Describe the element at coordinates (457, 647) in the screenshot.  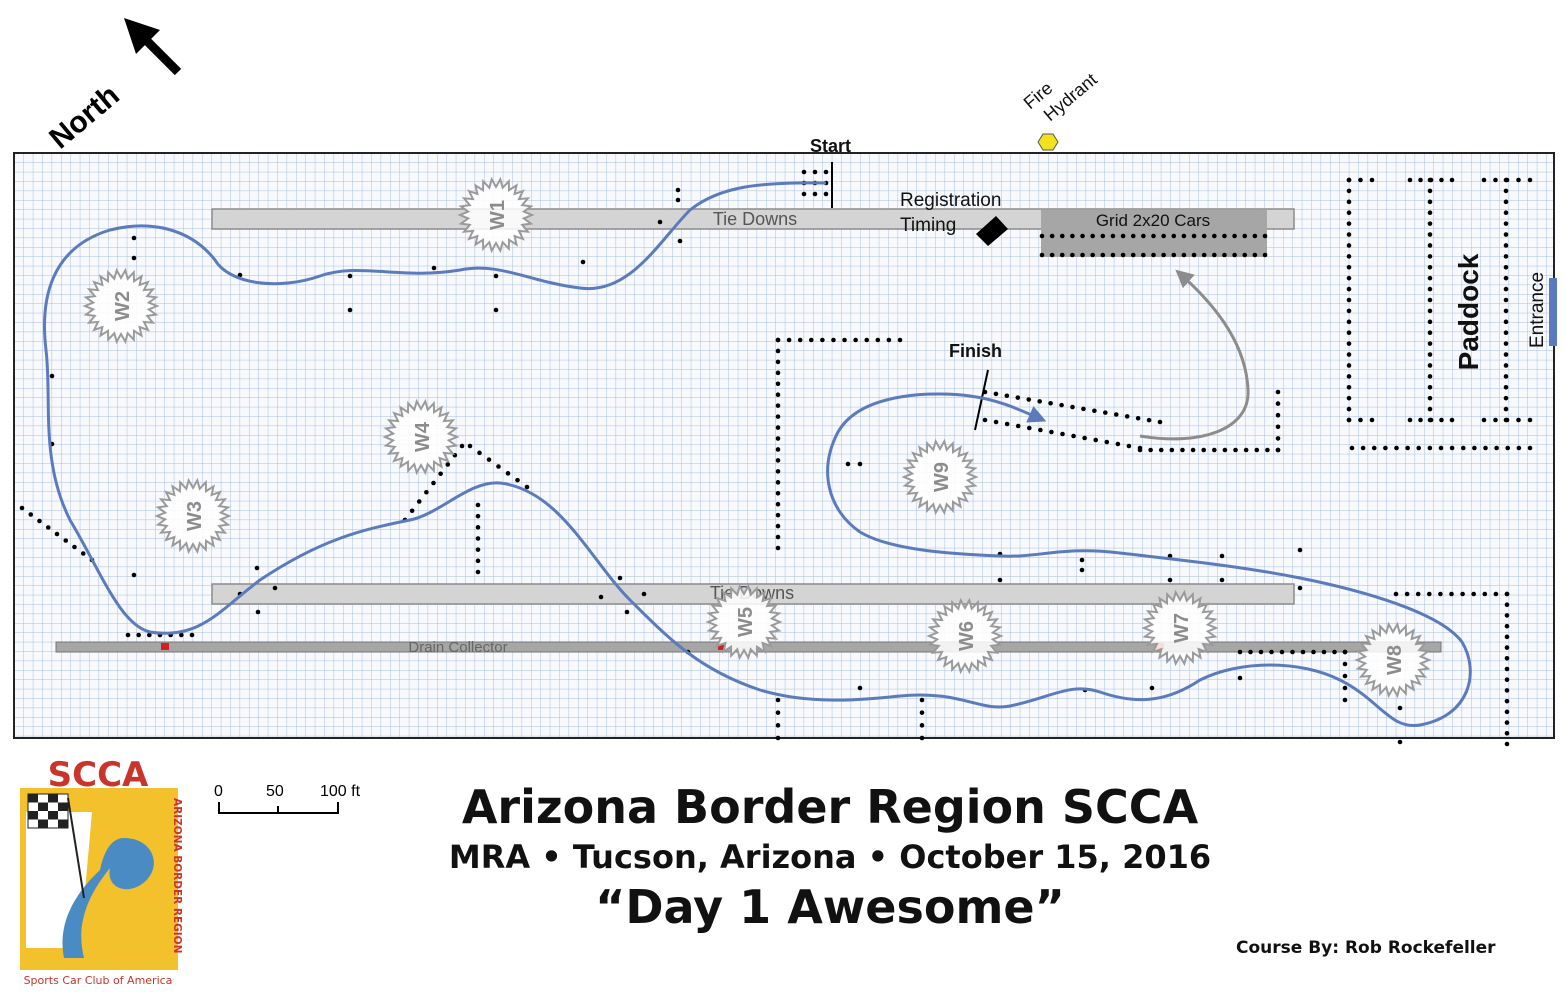
I see `drain-collector-label: Drain Collector` at that location.